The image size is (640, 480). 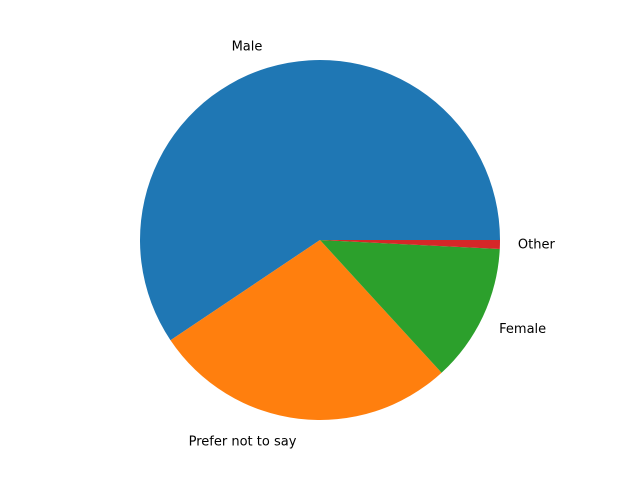 I want to click on pie-label-prefer-not-to-say: Prefer not to say, so click(x=243, y=441).